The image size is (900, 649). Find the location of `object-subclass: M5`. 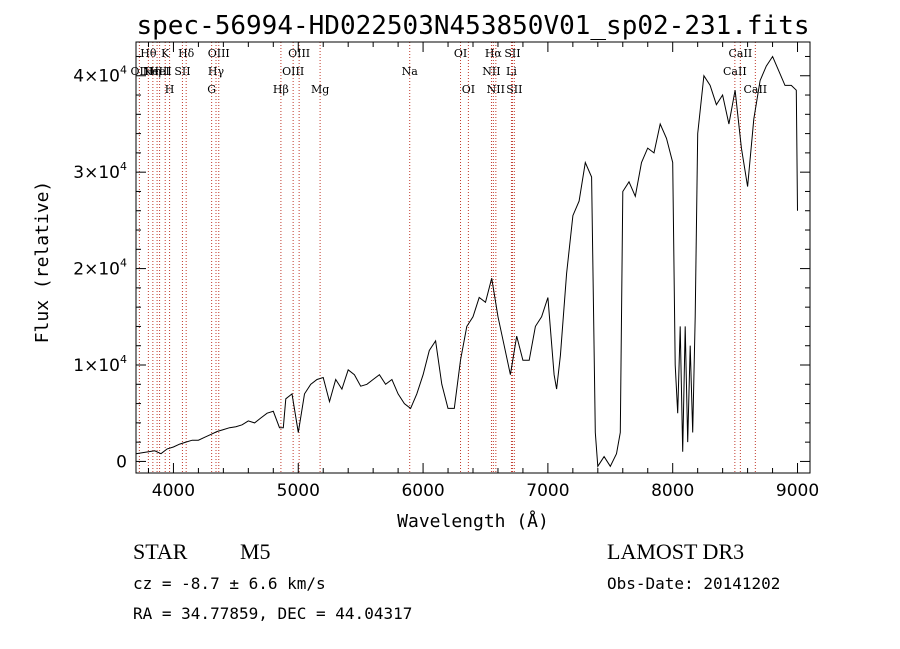

object-subclass: M5 is located at coordinates (255, 551).